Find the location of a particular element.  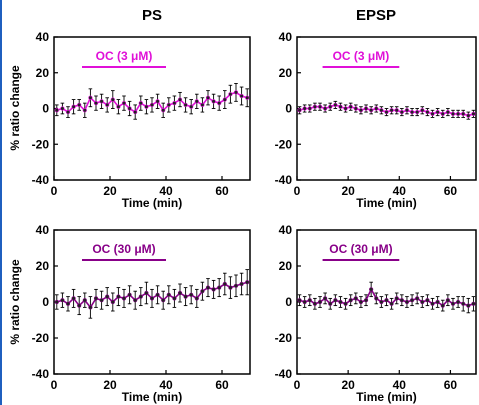

x-axis-label: Time (min) is located at coordinates (386, 397).